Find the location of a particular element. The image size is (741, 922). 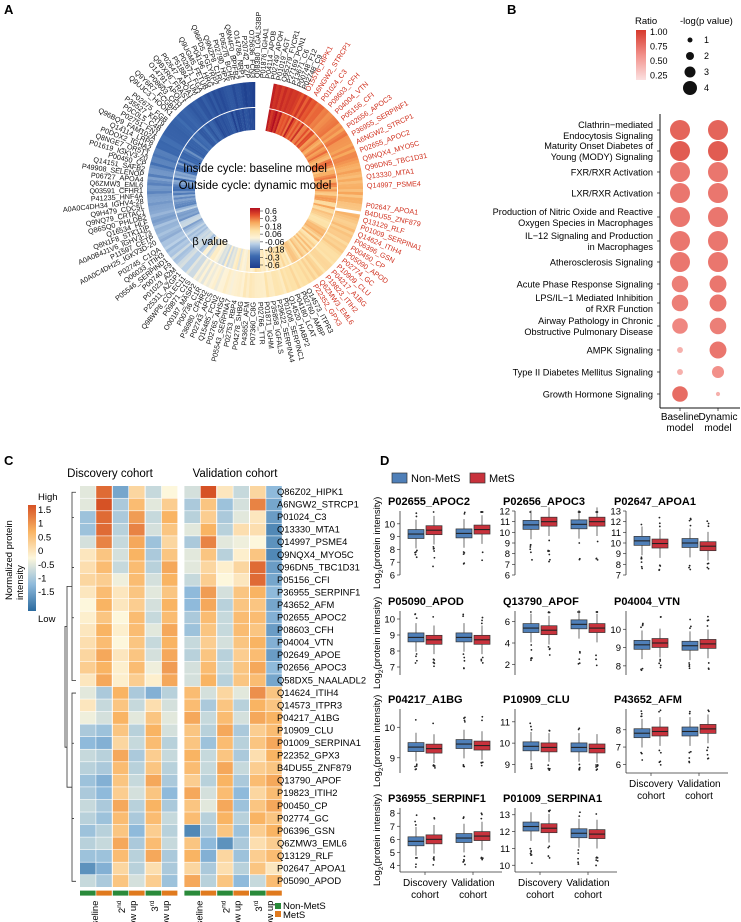

protein-label: P01876_IGHA1 is located at coordinates (264, 53).